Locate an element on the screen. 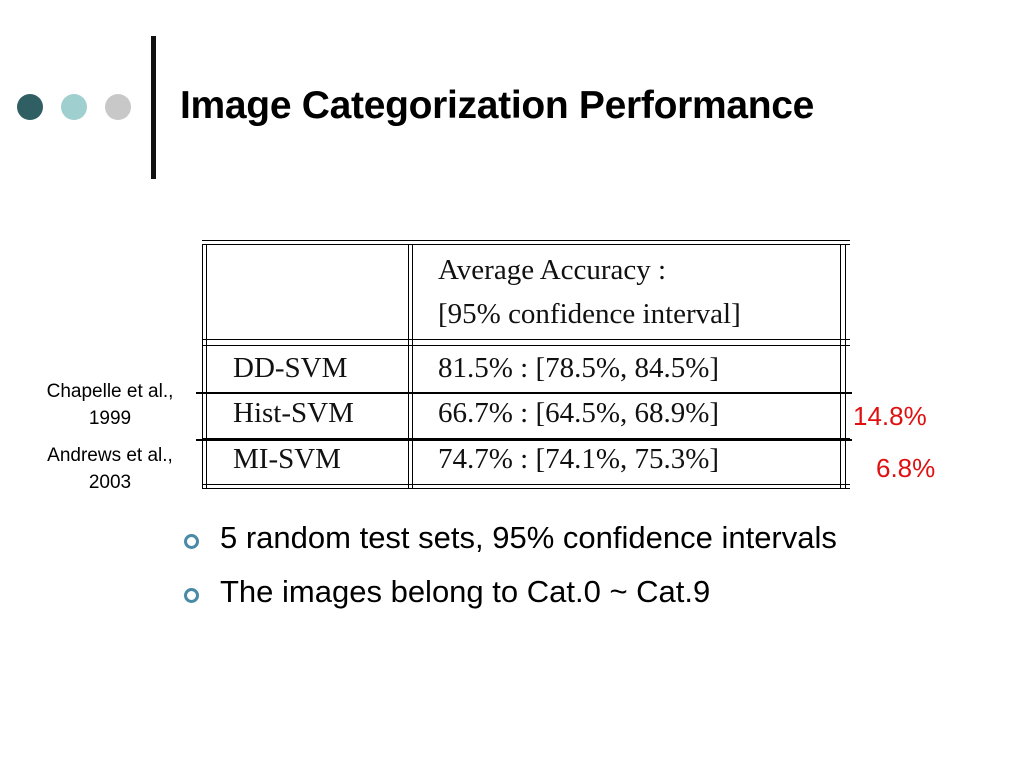  accuracy-cell: 66.7% : [64.5%, 68.9%] is located at coordinates (579, 413).